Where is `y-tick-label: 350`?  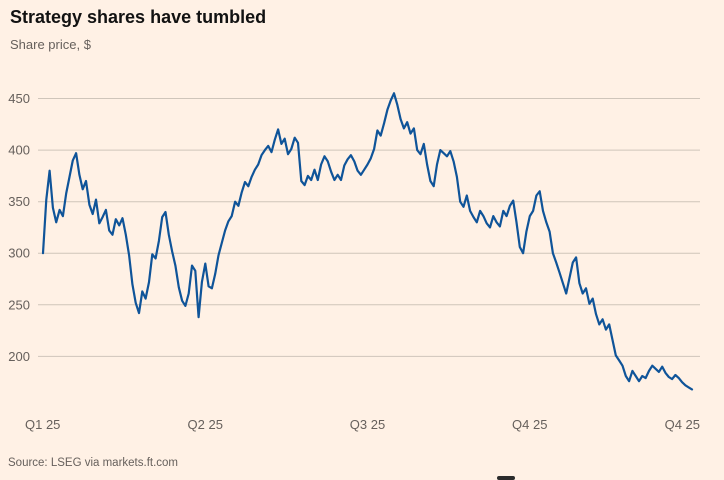 y-tick-label: 350 is located at coordinates (19, 201).